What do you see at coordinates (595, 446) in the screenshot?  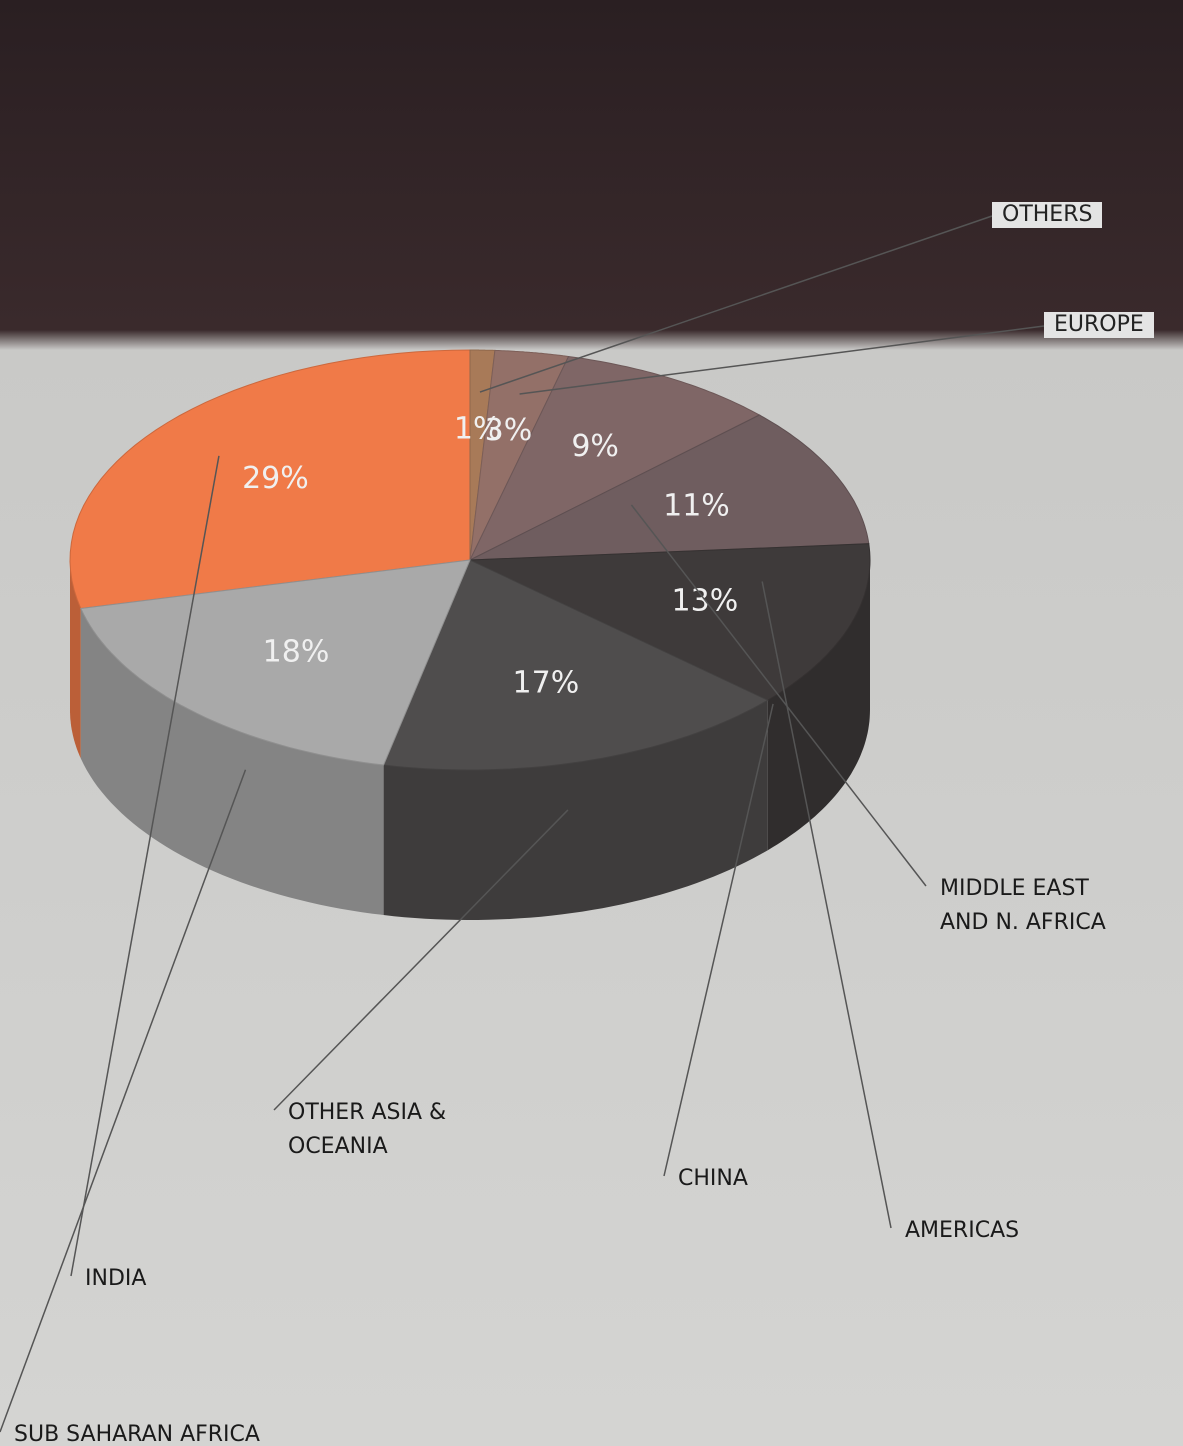 I see `value-label: 9%` at bounding box center [595, 446].